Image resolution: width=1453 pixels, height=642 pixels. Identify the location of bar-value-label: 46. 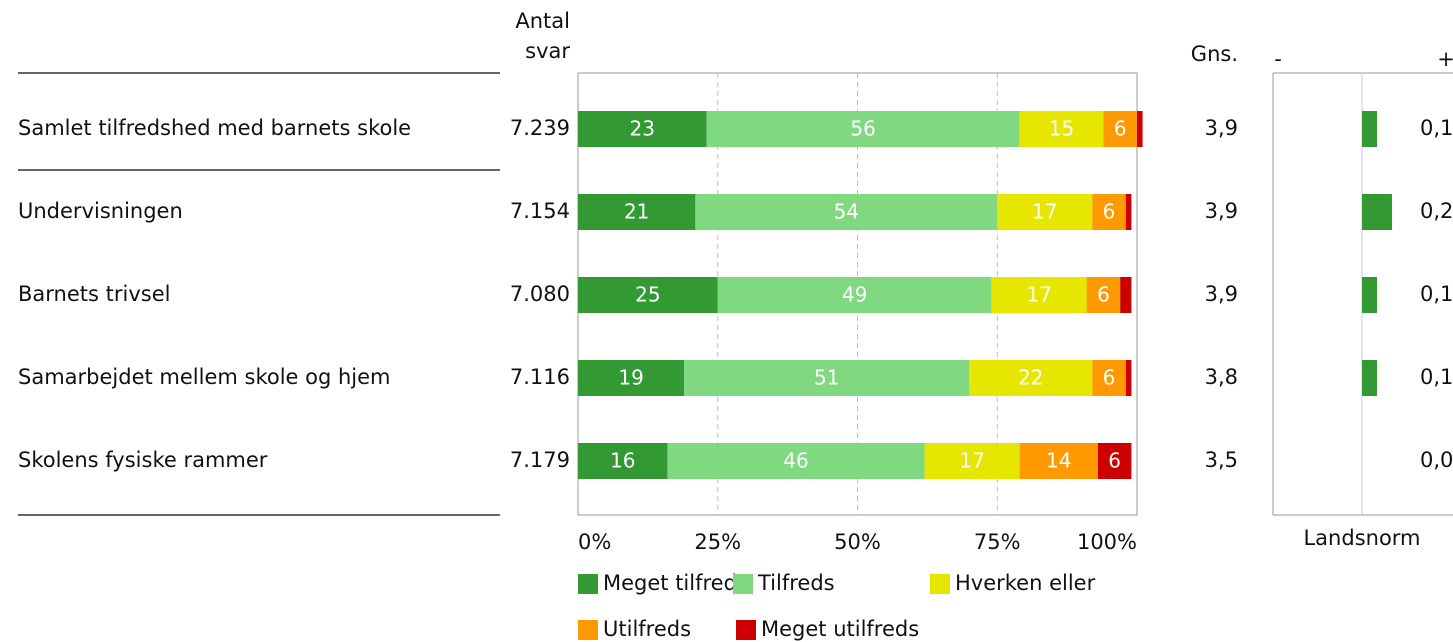
(795, 461).